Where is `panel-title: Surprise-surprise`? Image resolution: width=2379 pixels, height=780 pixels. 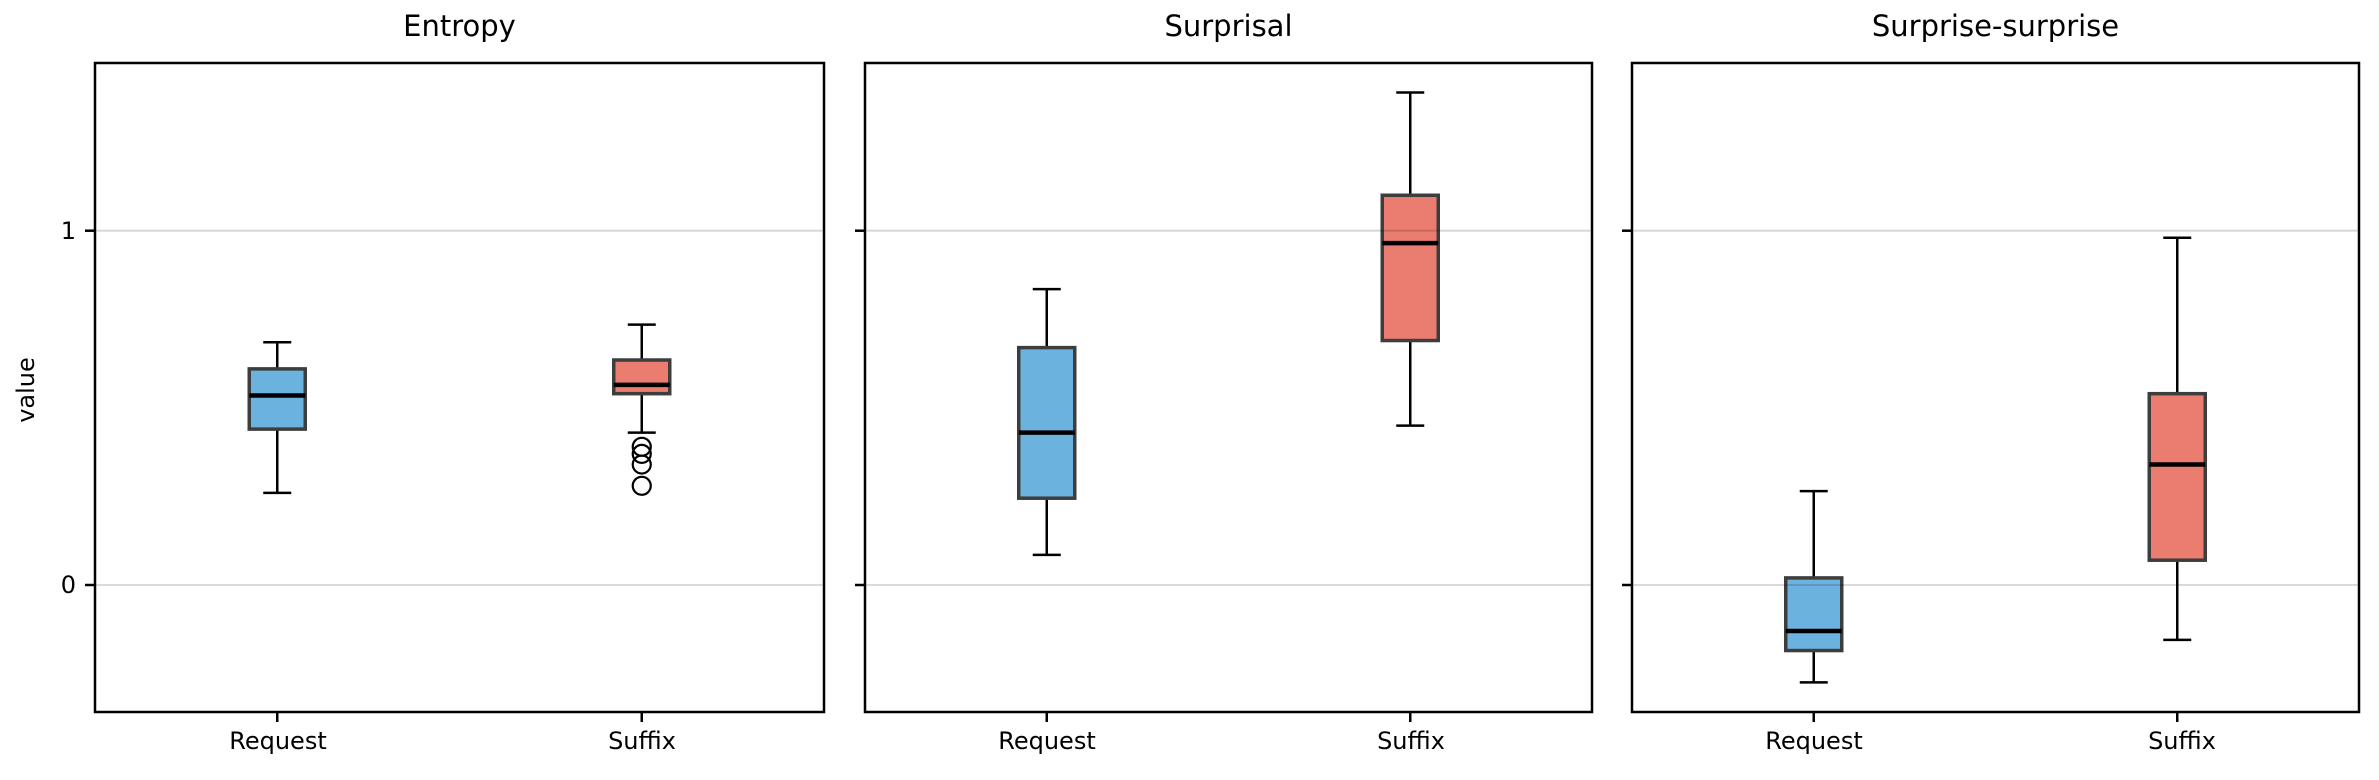 panel-title: Surprise-surprise is located at coordinates (1995, 26).